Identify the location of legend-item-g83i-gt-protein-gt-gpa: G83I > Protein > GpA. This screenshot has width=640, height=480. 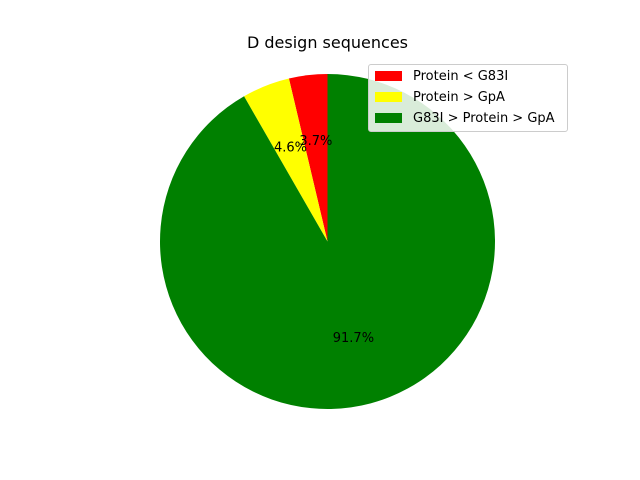
(465, 118).